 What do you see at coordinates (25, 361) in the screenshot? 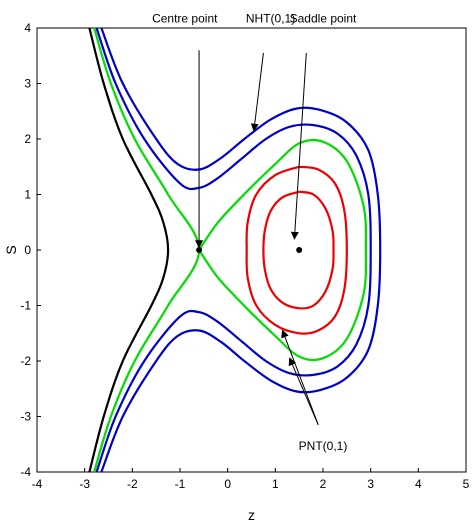
I see `y-tick-label: -2` at bounding box center [25, 361].